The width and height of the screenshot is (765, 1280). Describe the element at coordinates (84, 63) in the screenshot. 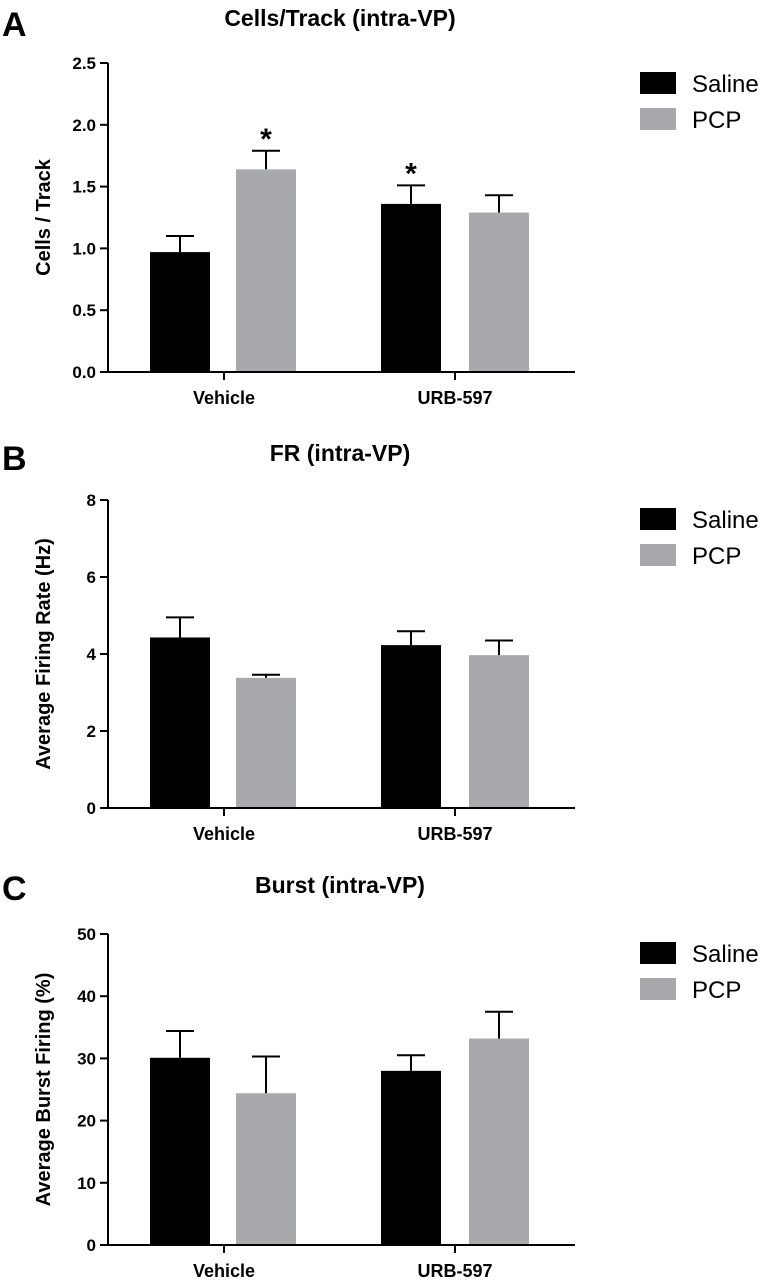

I see `y-tick-label: 2.5` at that location.